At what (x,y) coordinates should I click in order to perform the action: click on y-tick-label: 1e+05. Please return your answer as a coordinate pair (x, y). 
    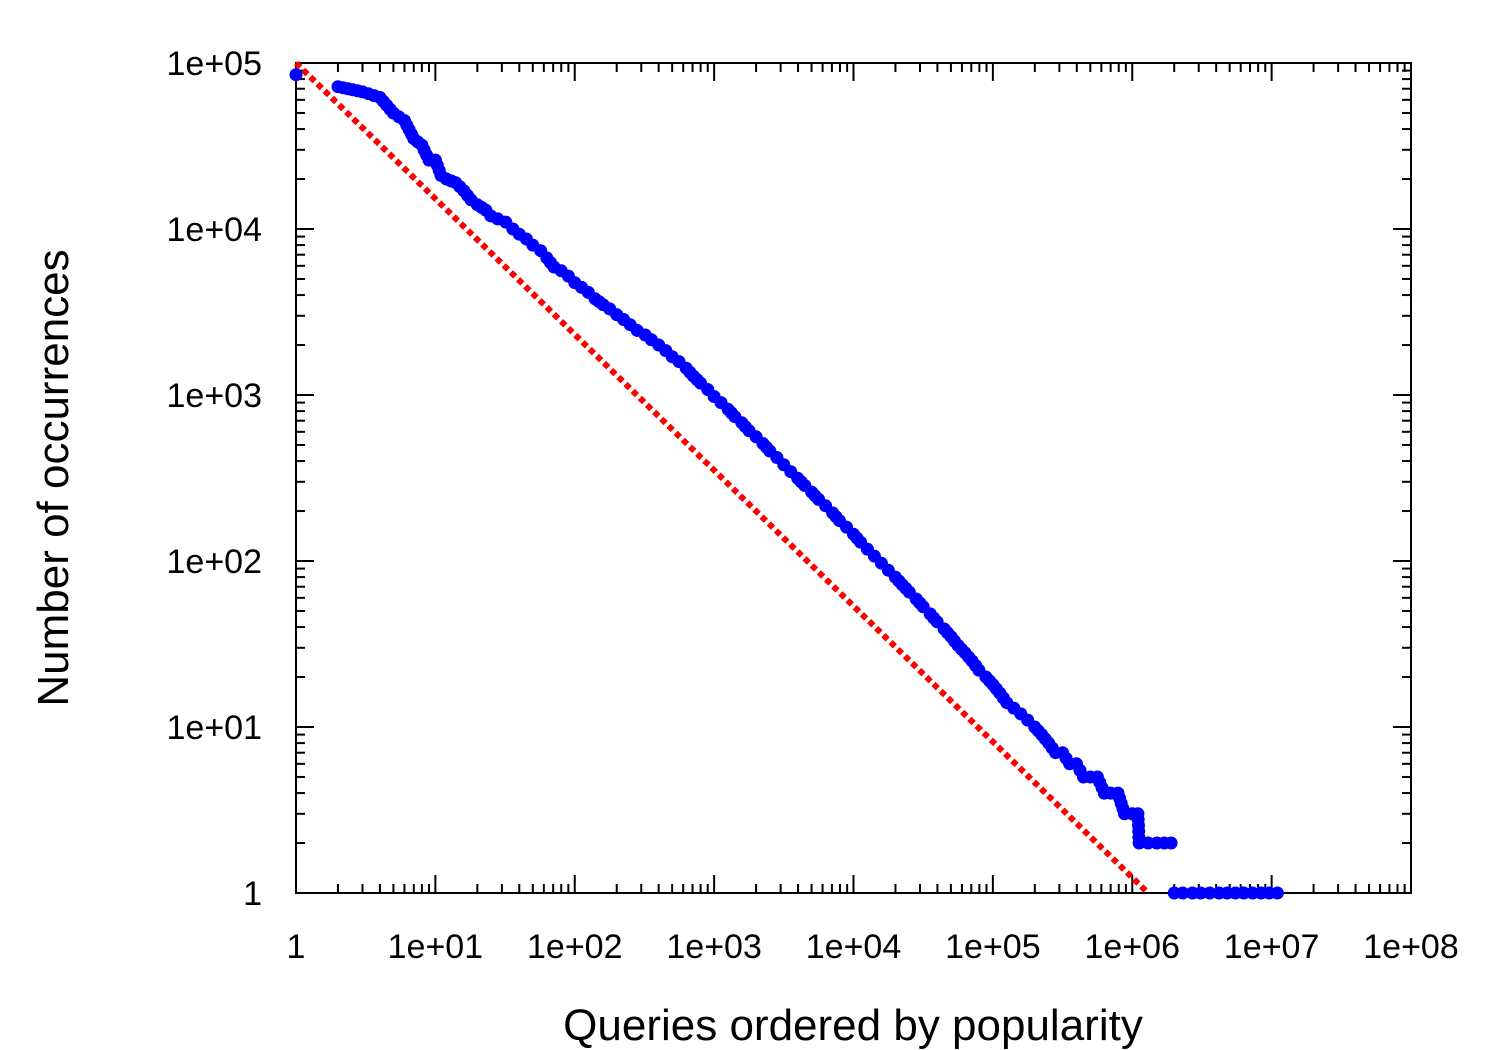
    Looking at the image, I should click on (215, 64).